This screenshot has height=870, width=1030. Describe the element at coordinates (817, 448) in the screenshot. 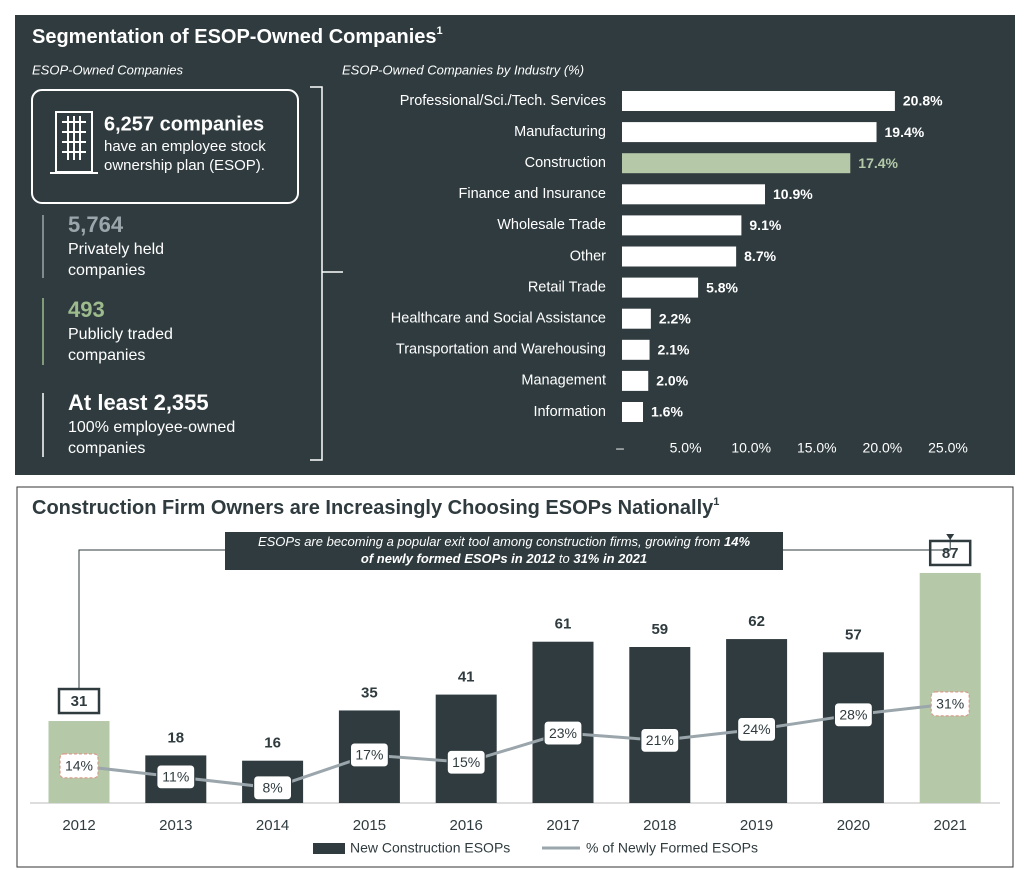

I see `x-tick-label: 15.0%` at that location.